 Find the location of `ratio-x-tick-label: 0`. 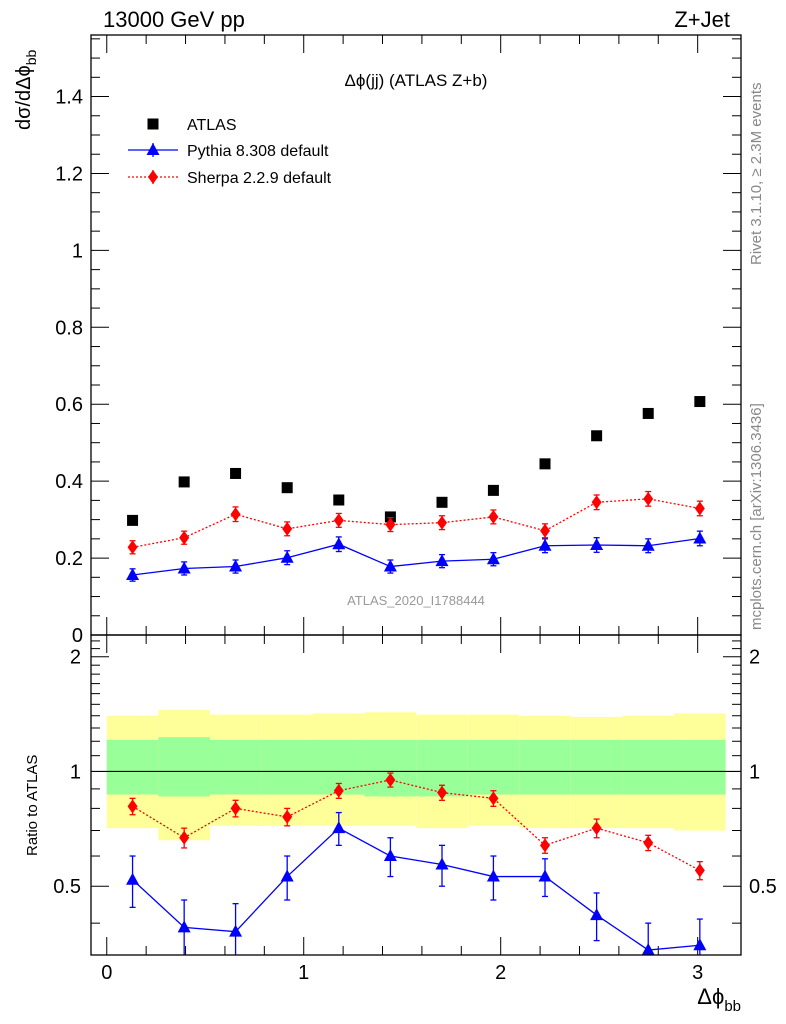

ratio-x-tick-label: 0 is located at coordinates (106, 973).